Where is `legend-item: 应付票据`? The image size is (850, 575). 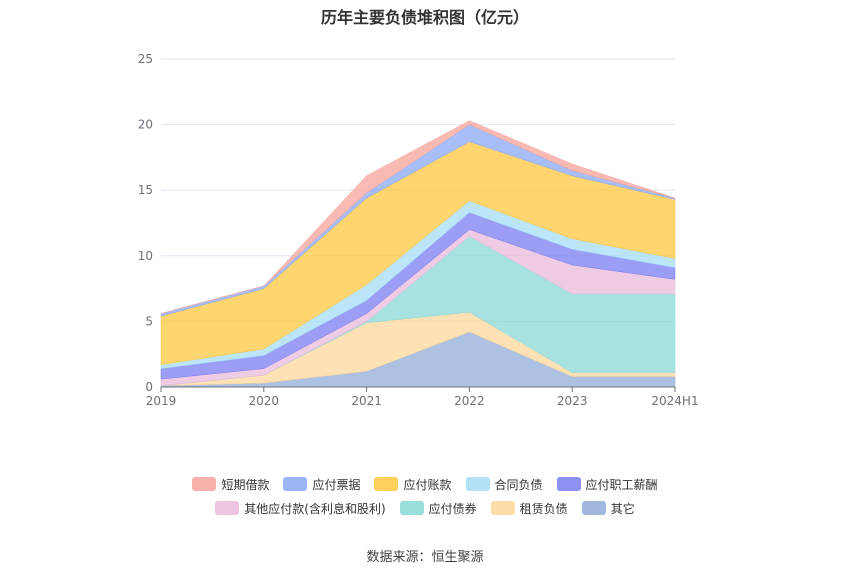 legend-item: 应付票据 is located at coordinates (321, 484).